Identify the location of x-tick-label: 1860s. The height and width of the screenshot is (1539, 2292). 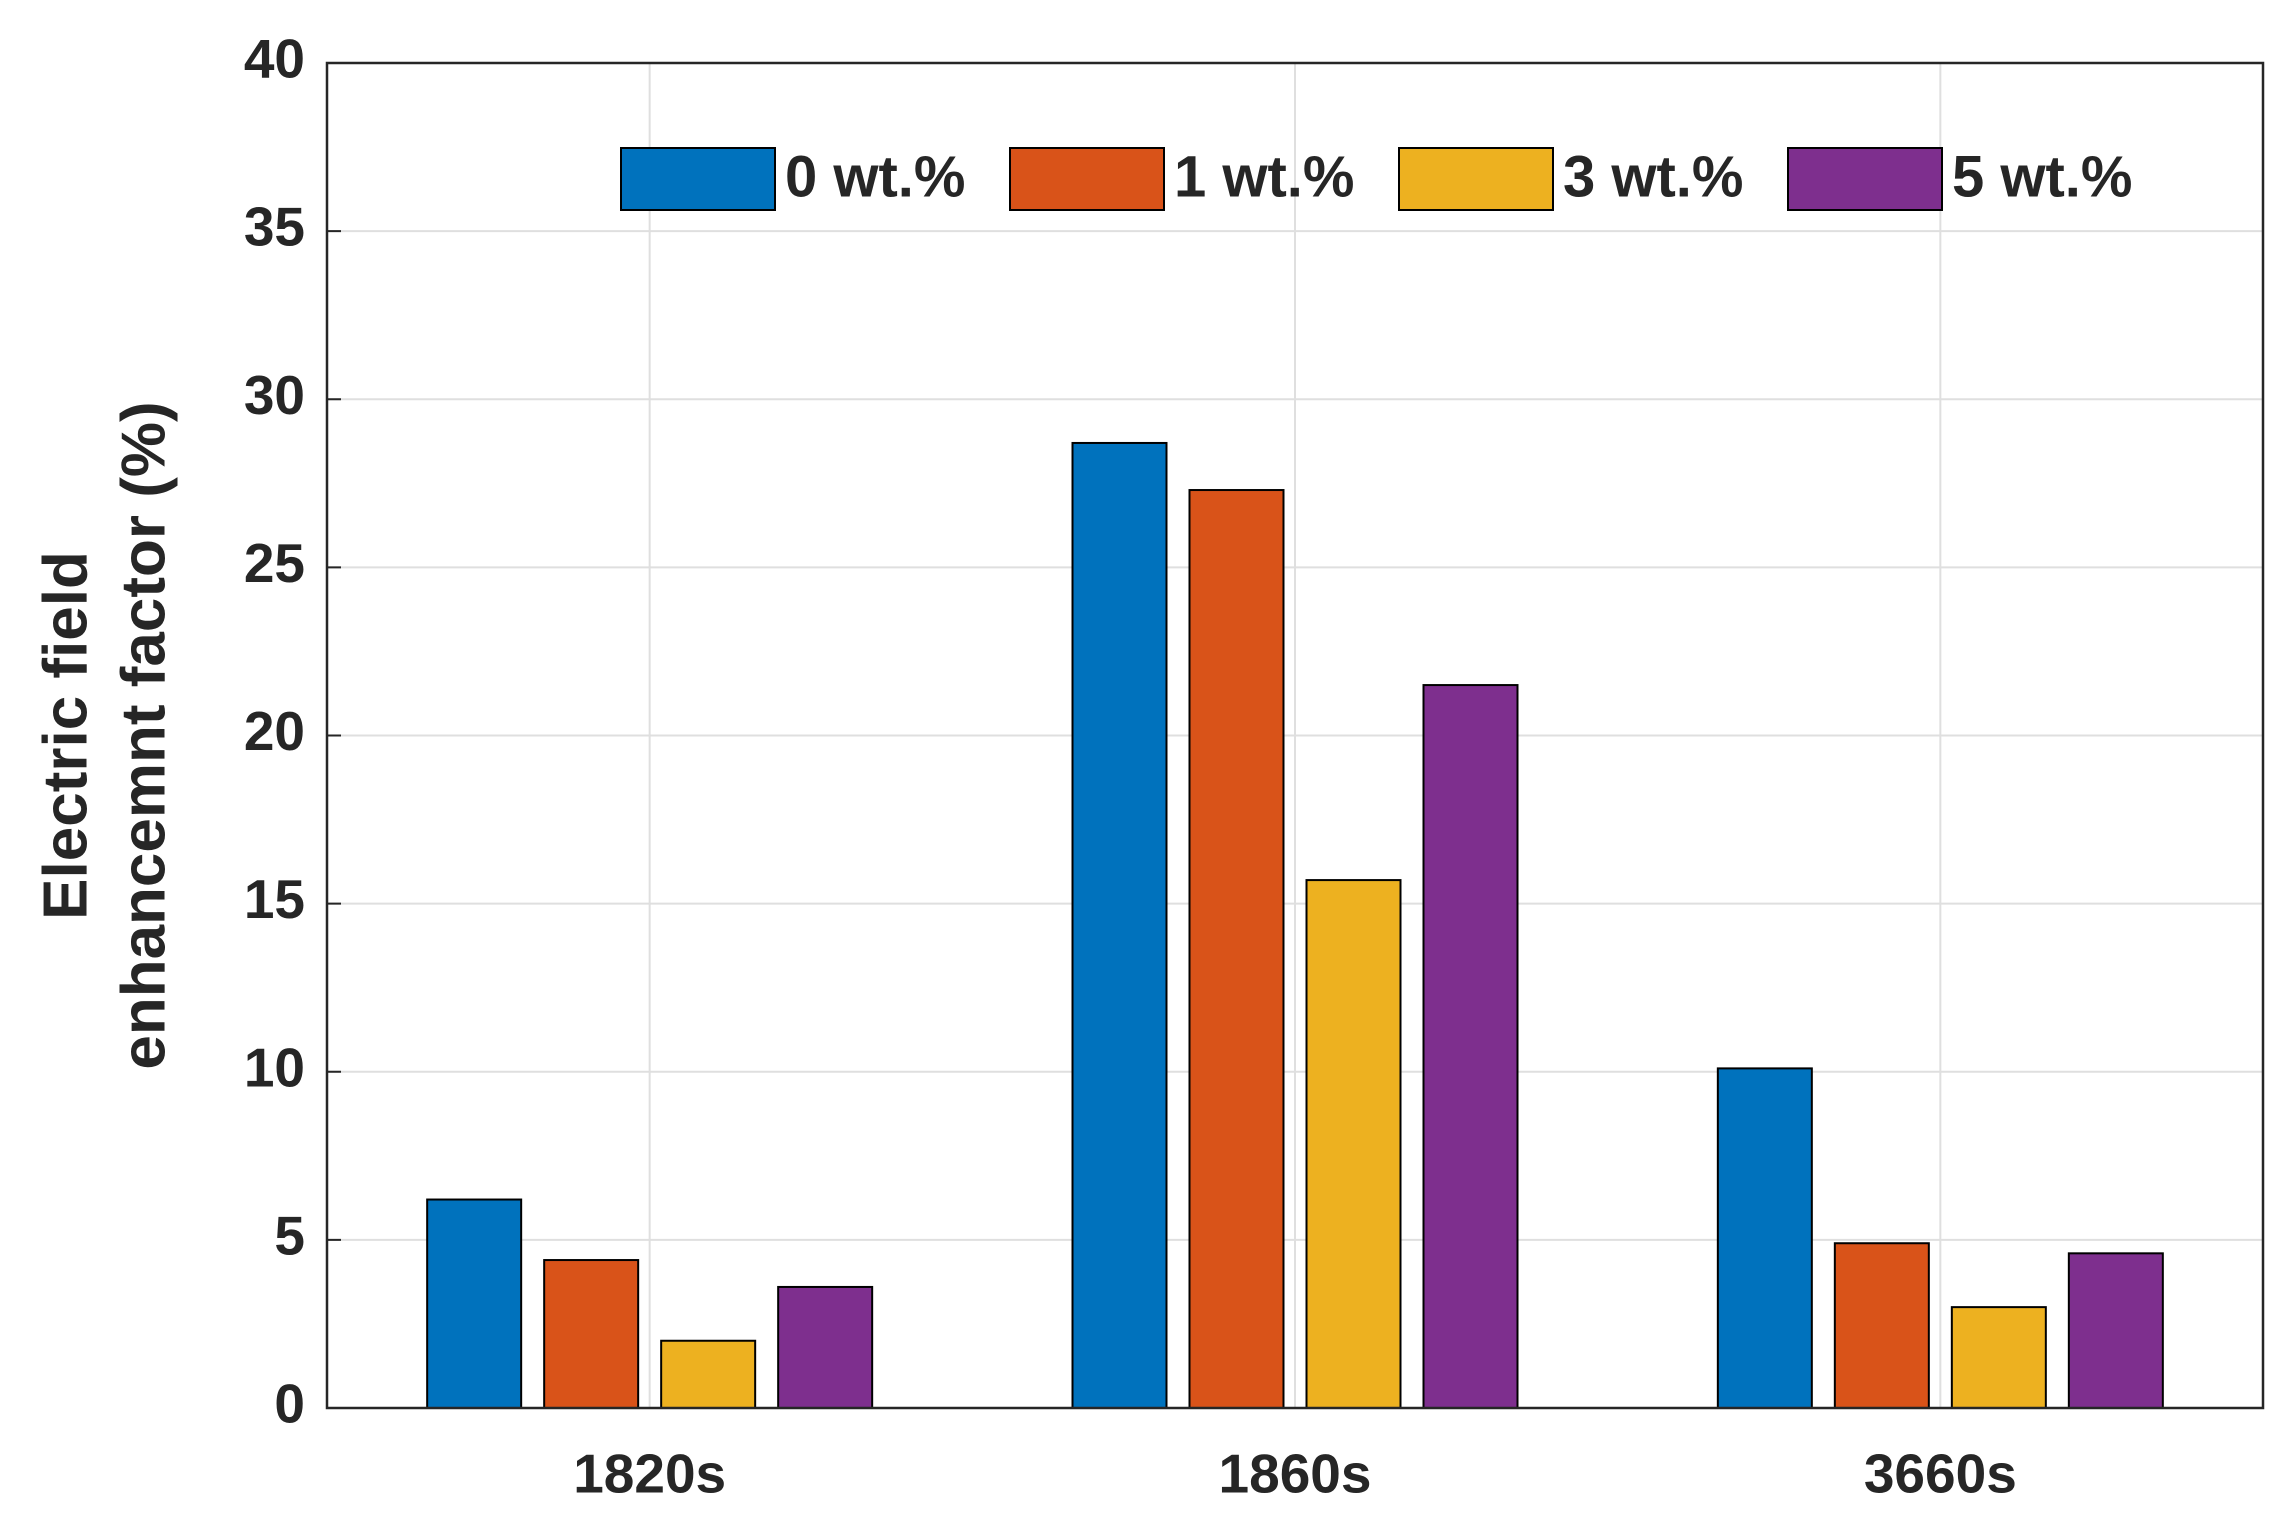
(1295, 1474).